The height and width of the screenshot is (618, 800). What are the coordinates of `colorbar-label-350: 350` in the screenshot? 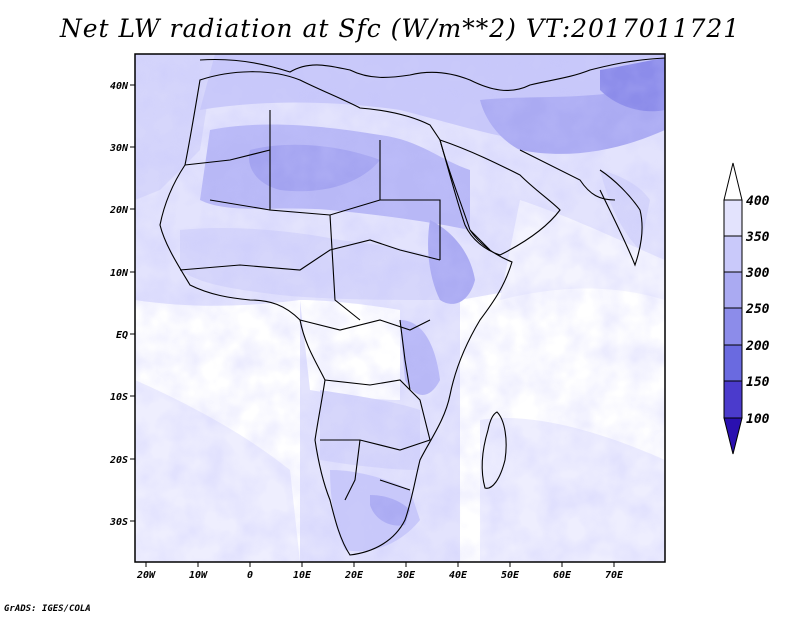 It's located at (757, 237).